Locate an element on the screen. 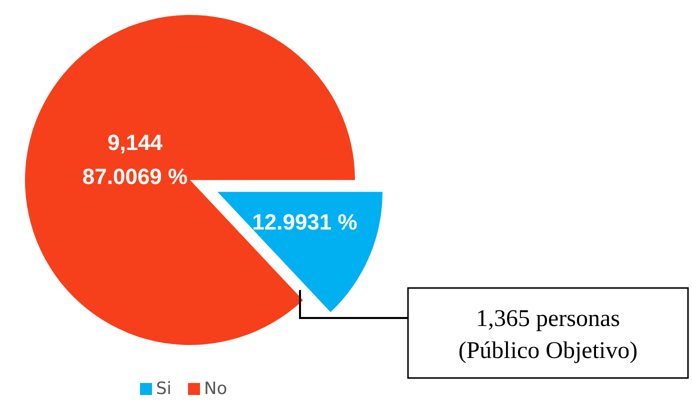  data-label: 9,144 87.0069 % is located at coordinates (135, 159).